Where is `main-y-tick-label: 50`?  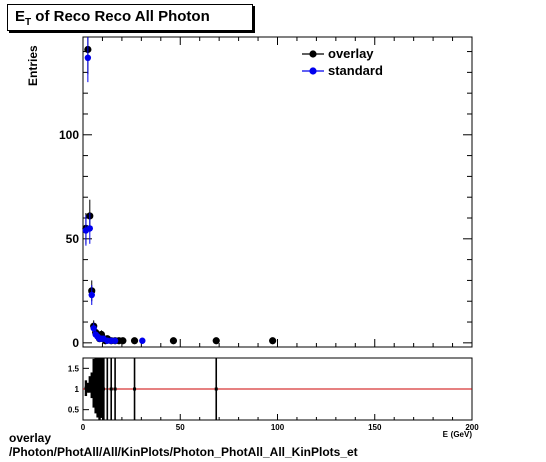 main-y-tick-label: 50 is located at coordinates (73, 239).